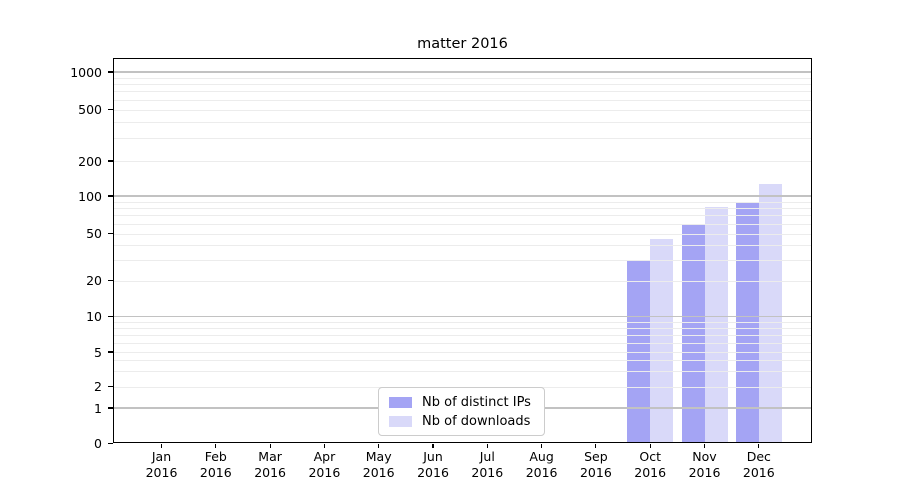  I want to click on x-axis-tick-label: Jul 2016, so click(487, 465).